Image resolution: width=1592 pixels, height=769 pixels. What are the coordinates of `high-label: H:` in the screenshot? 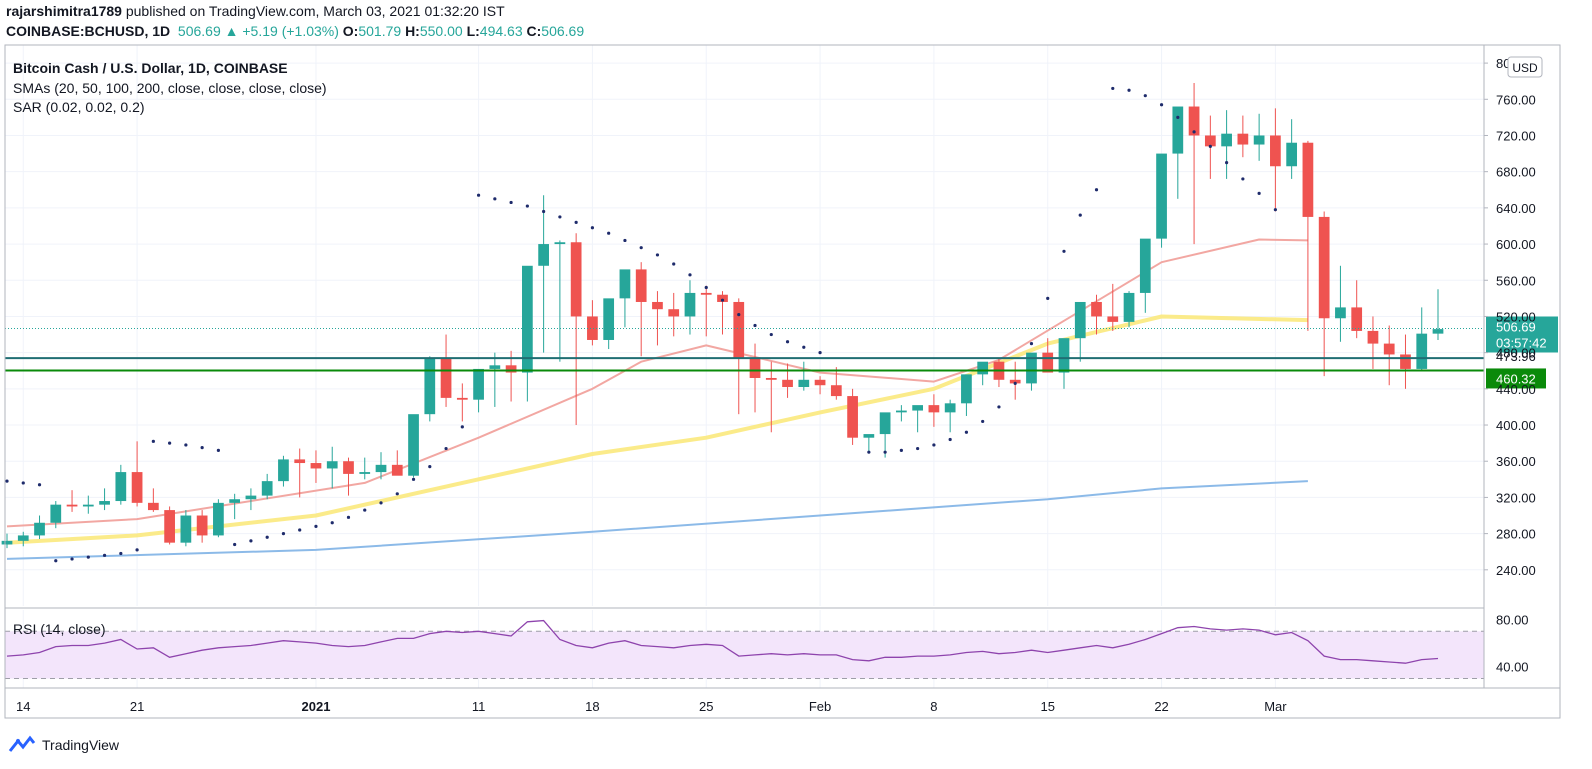 It's located at (412, 31).